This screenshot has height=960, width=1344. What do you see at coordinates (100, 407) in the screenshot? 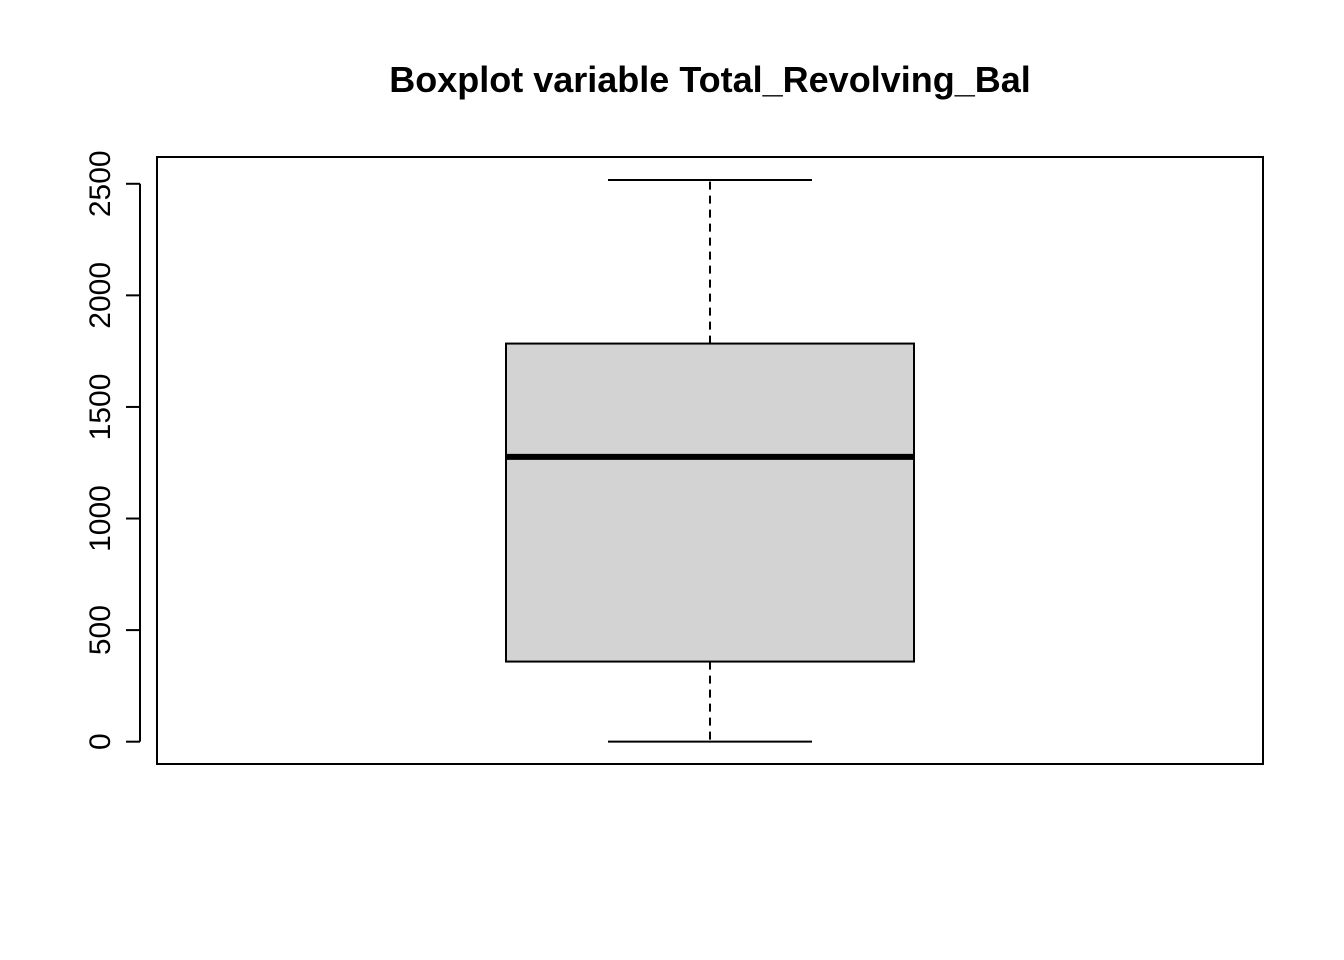
I see `y-tick-label: 1500` at bounding box center [100, 407].